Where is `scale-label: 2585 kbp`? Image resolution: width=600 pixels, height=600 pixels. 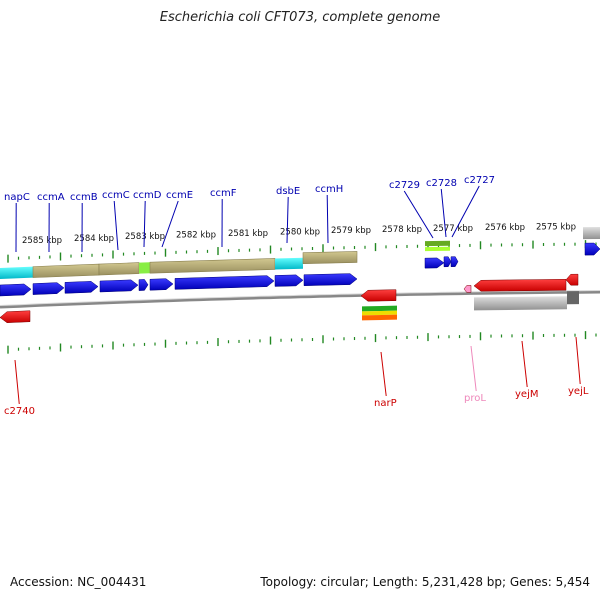
scale-label: 2585 kbp is located at coordinates (42, 241).